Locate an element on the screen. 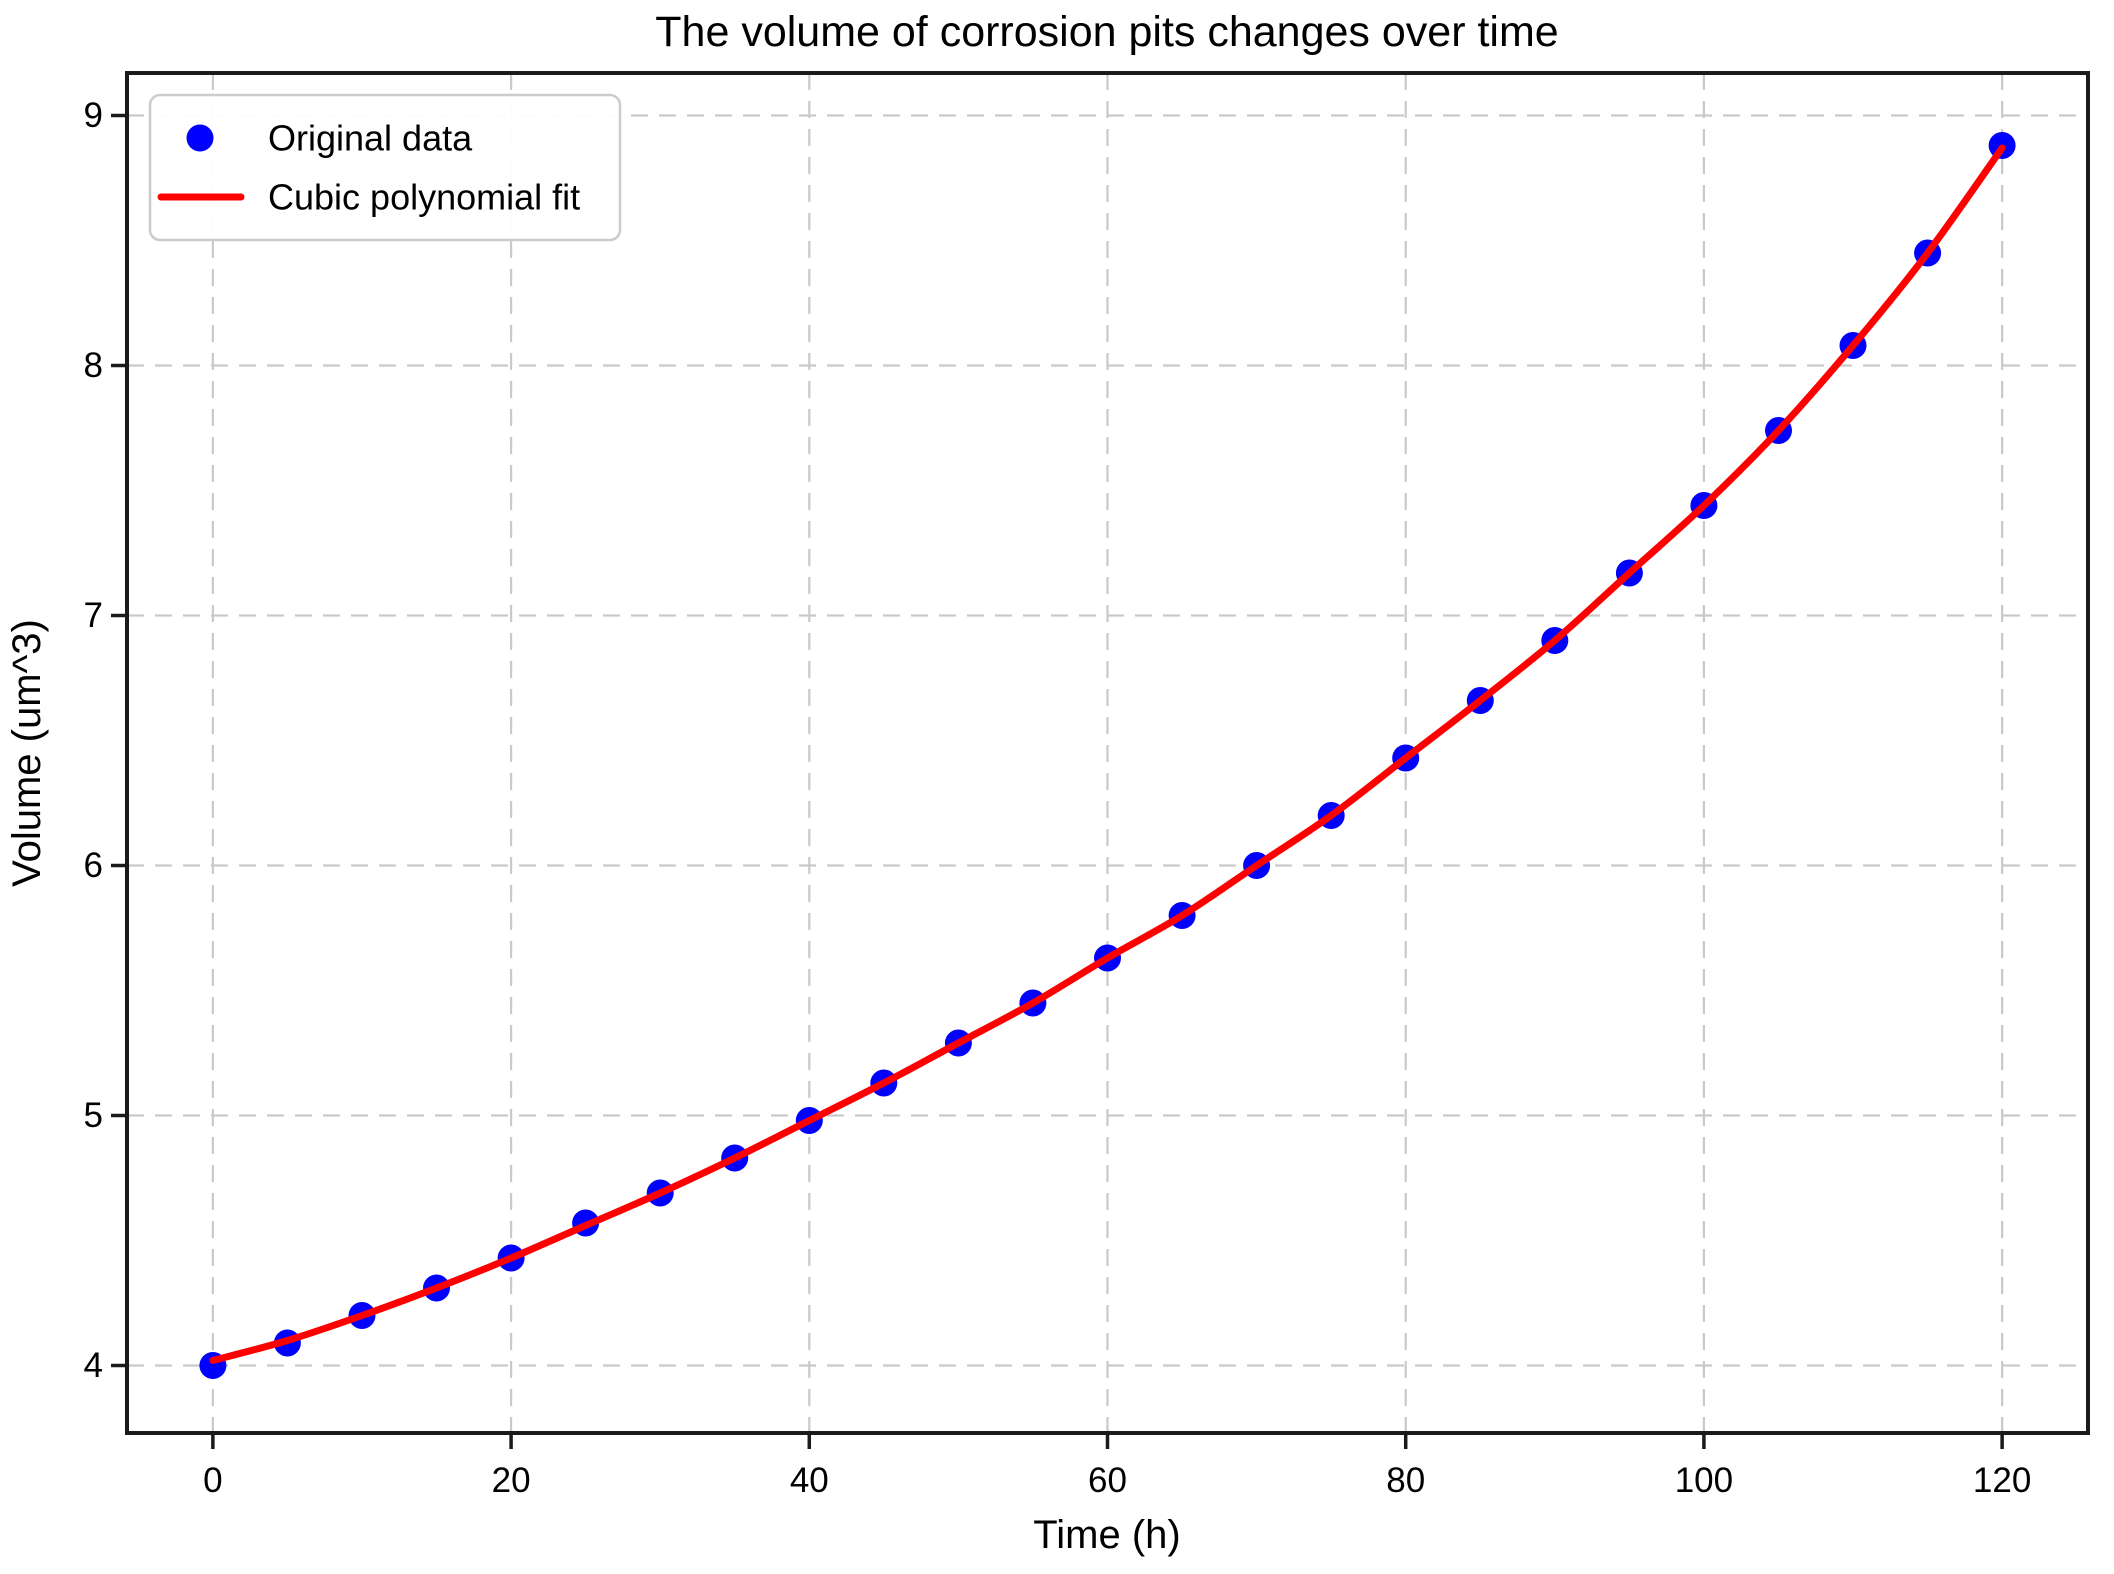 This screenshot has height=1574, width=2114. legend-box is located at coordinates (385, 167).